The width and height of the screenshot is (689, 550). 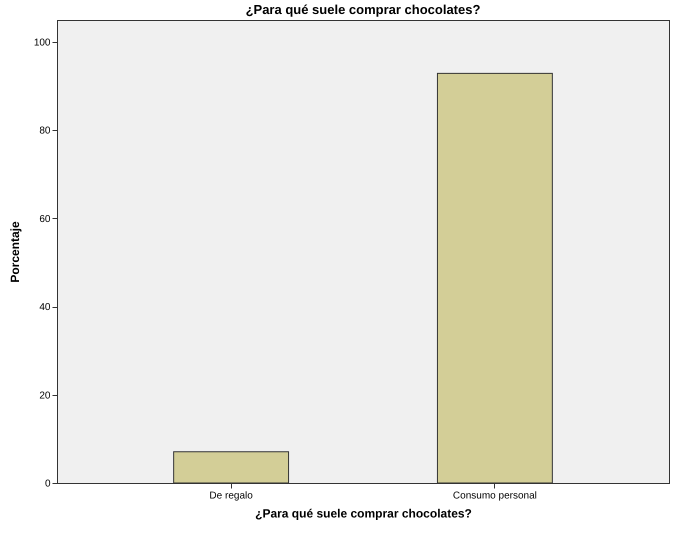 What do you see at coordinates (45, 219) in the screenshot?
I see `y-tick-label: 60` at bounding box center [45, 219].